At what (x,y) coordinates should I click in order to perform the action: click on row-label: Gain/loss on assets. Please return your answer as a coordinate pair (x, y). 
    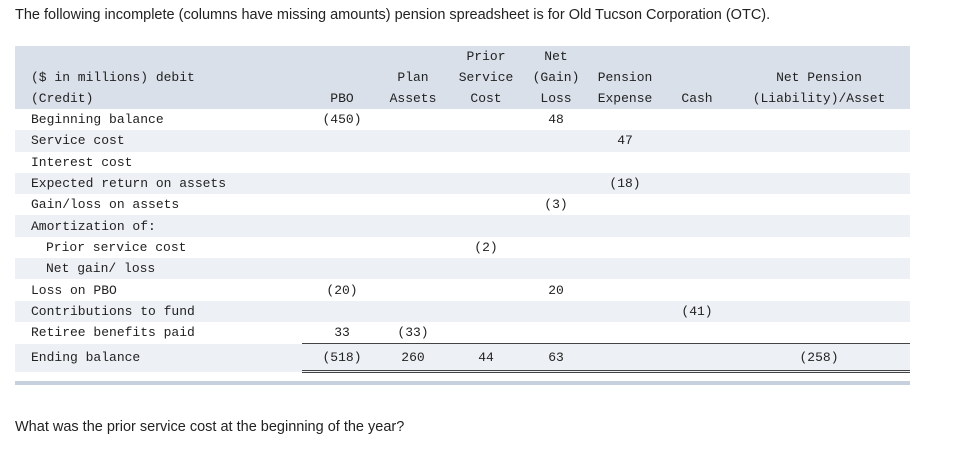
    Looking at the image, I should click on (105, 205).